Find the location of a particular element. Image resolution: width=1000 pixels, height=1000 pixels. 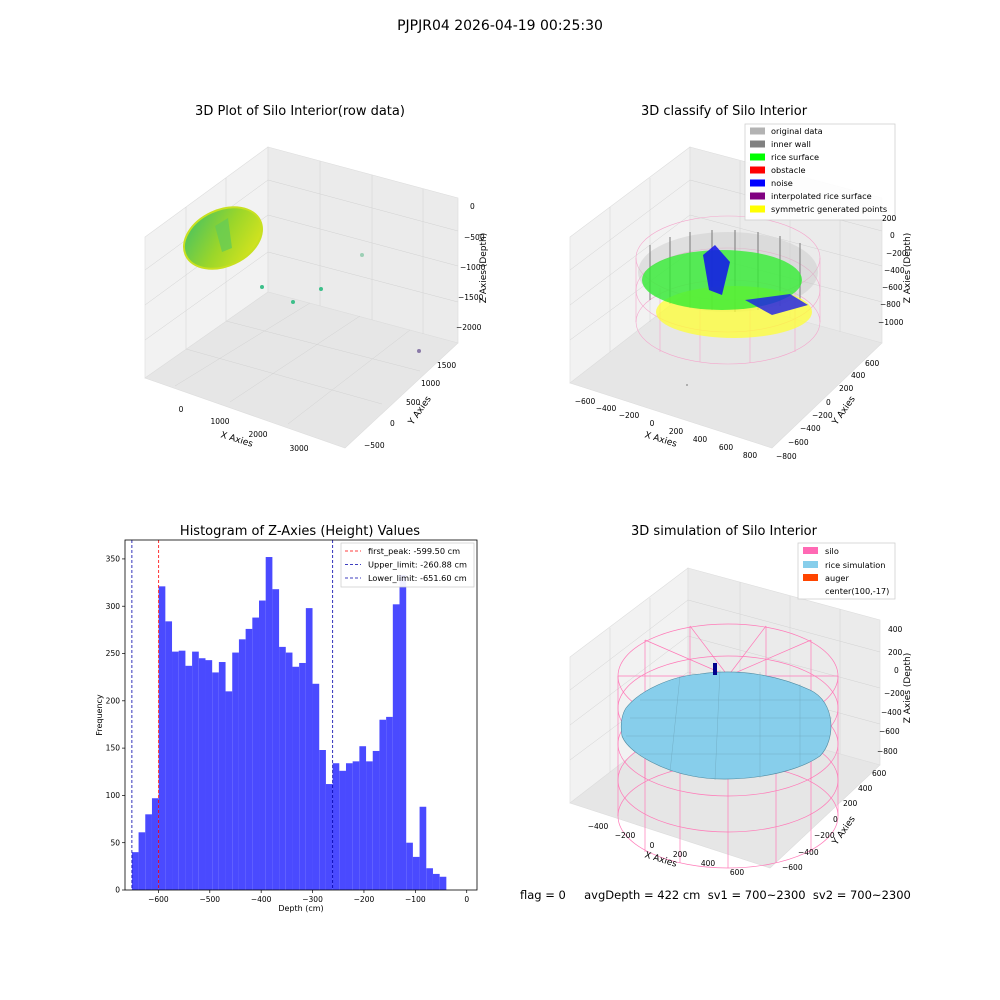

simulation-plot-title: 3D simulation of Silo Interior is located at coordinates (724, 531).